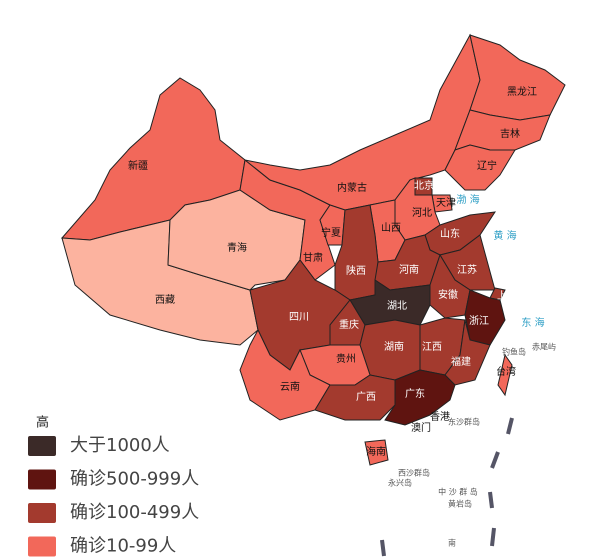  I want to click on nine-dash-line, so click(447, 487).